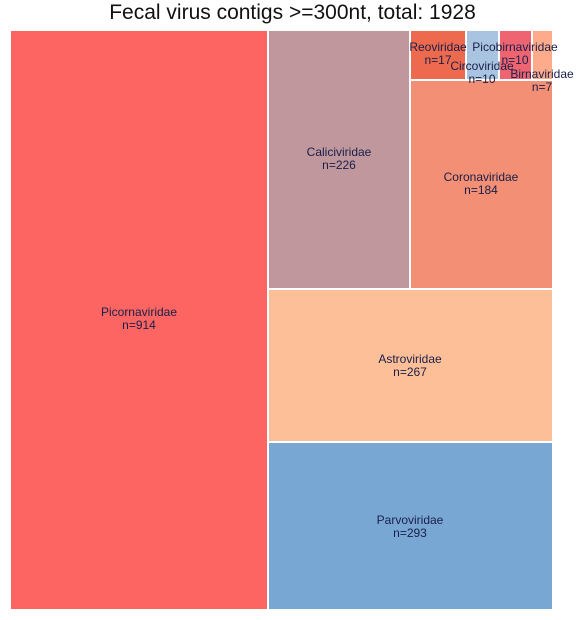 This screenshot has height=620, width=585. What do you see at coordinates (482, 66) in the screenshot?
I see `tile-name-circoviridae: Circoviridae` at bounding box center [482, 66].